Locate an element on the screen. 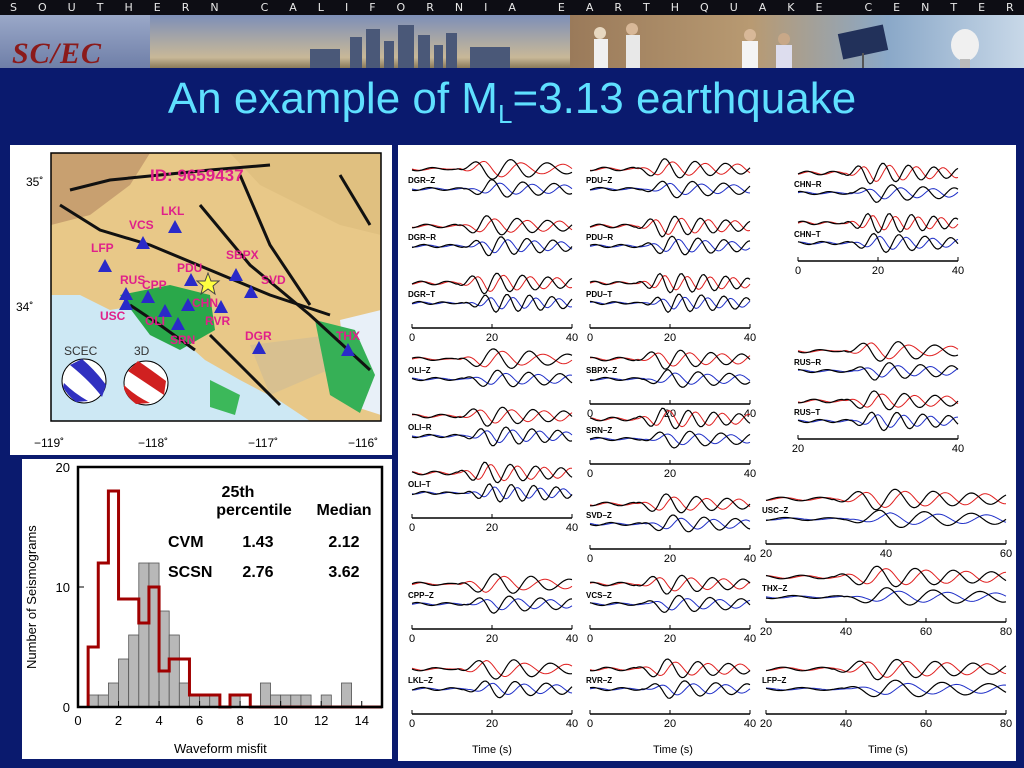 The width and height of the screenshot is (1024, 768). table-row1-name: CVM is located at coordinates (186, 542).